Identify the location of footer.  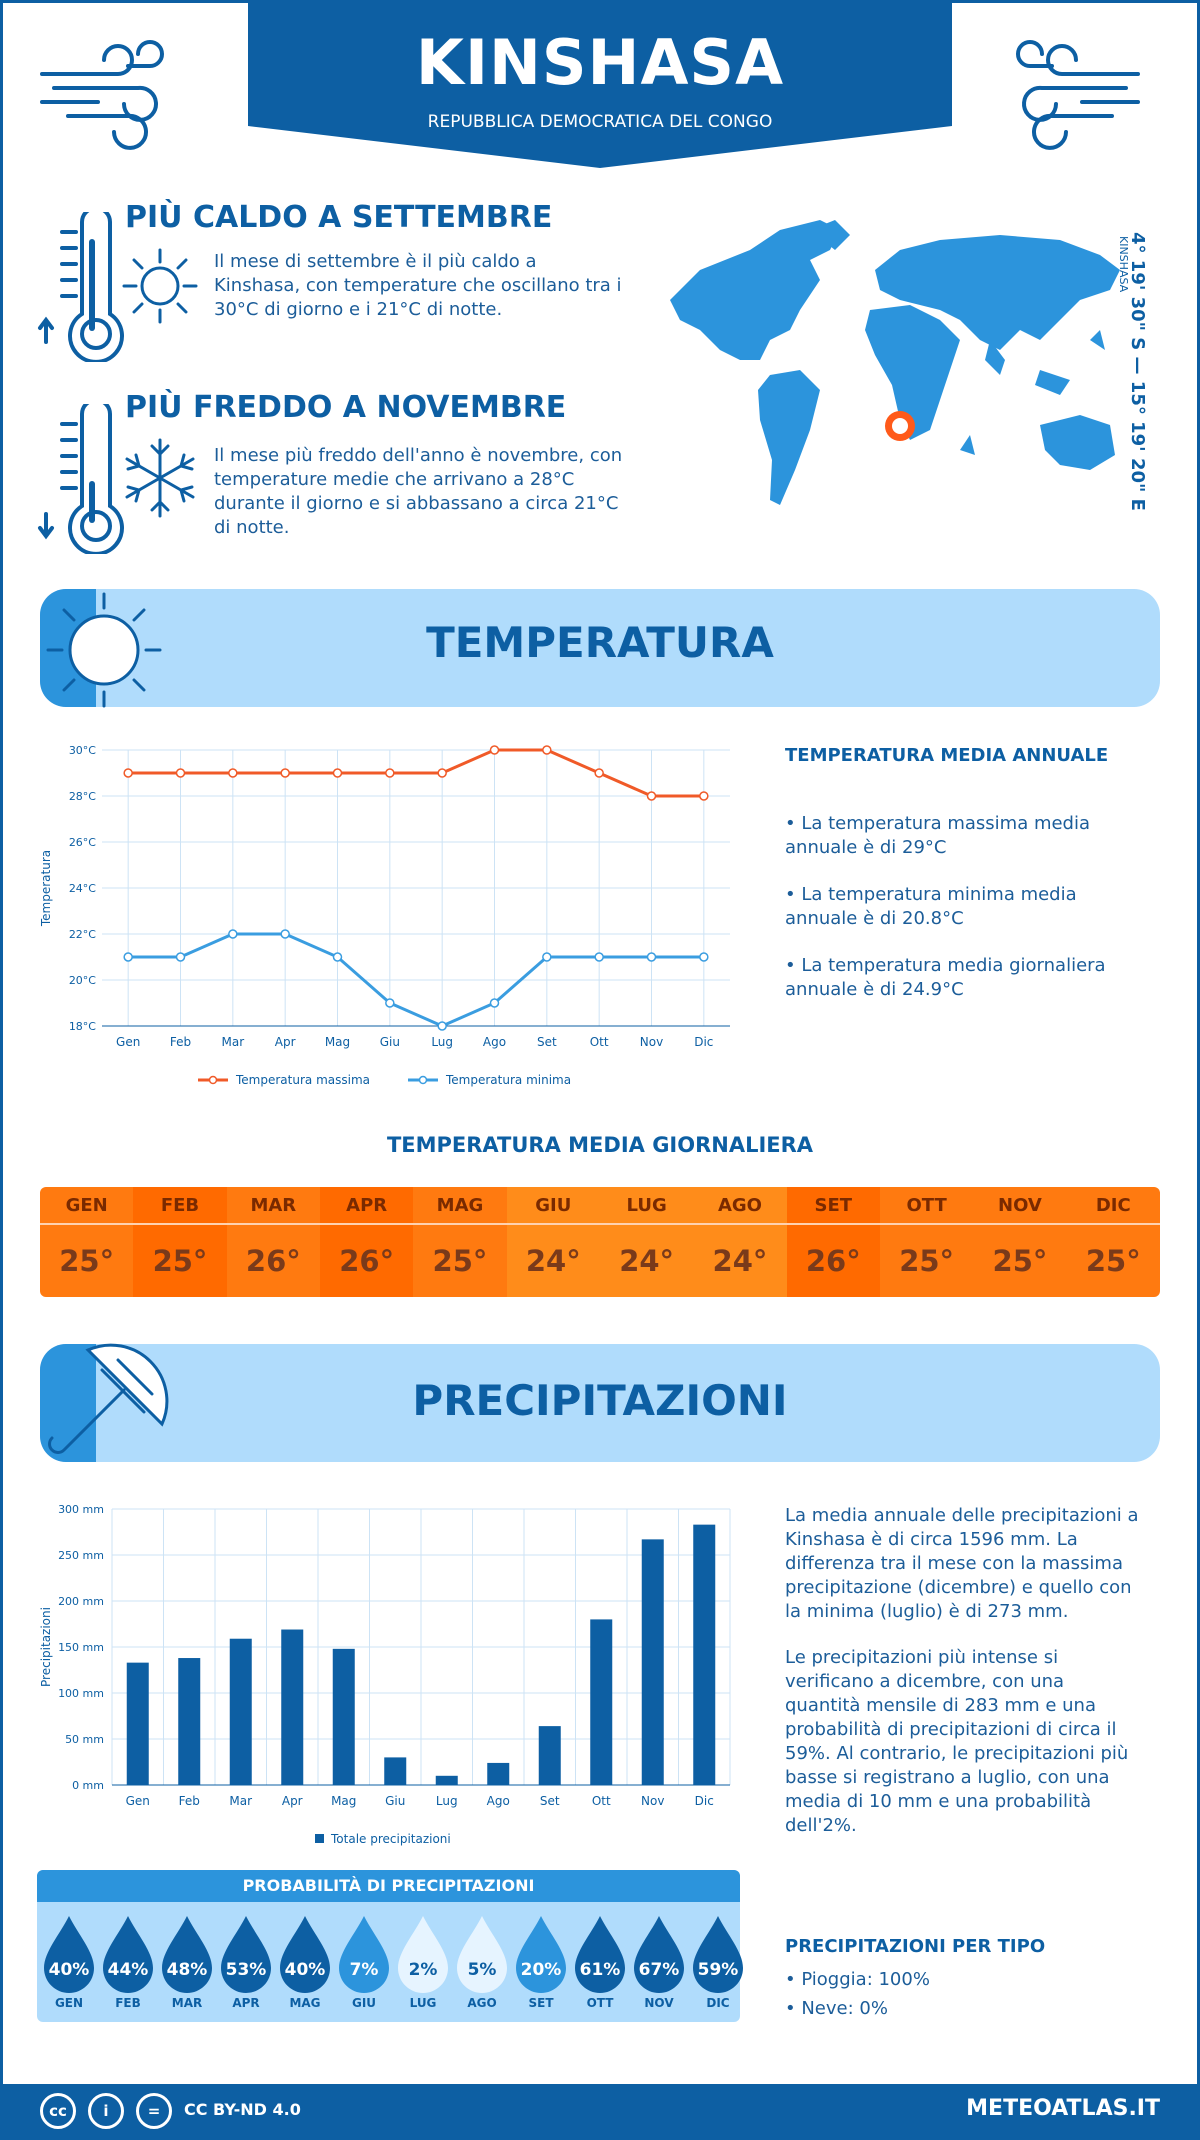
(600, 2112).